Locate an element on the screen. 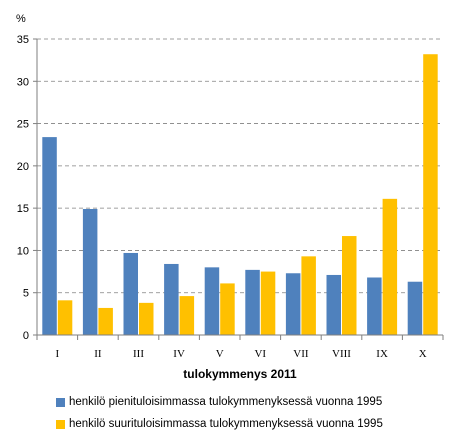 This screenshot has width=453, height=445. bar-series-1-IV is located at coordinates (171, 299).